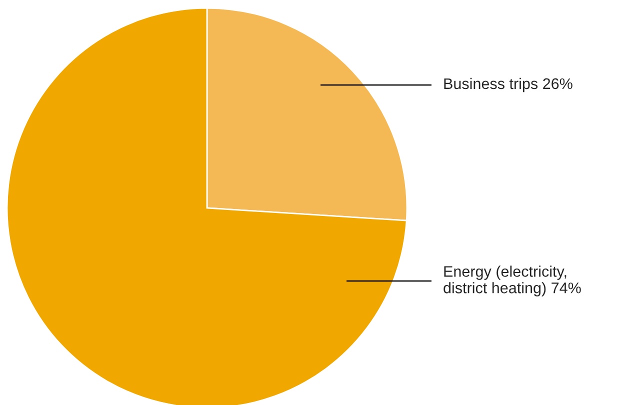 This screenshot has height=405, width=624. Describe the element at coordinates (508, 85) in the screenshot. I see `slice-label: Business trips 26%` at that location.